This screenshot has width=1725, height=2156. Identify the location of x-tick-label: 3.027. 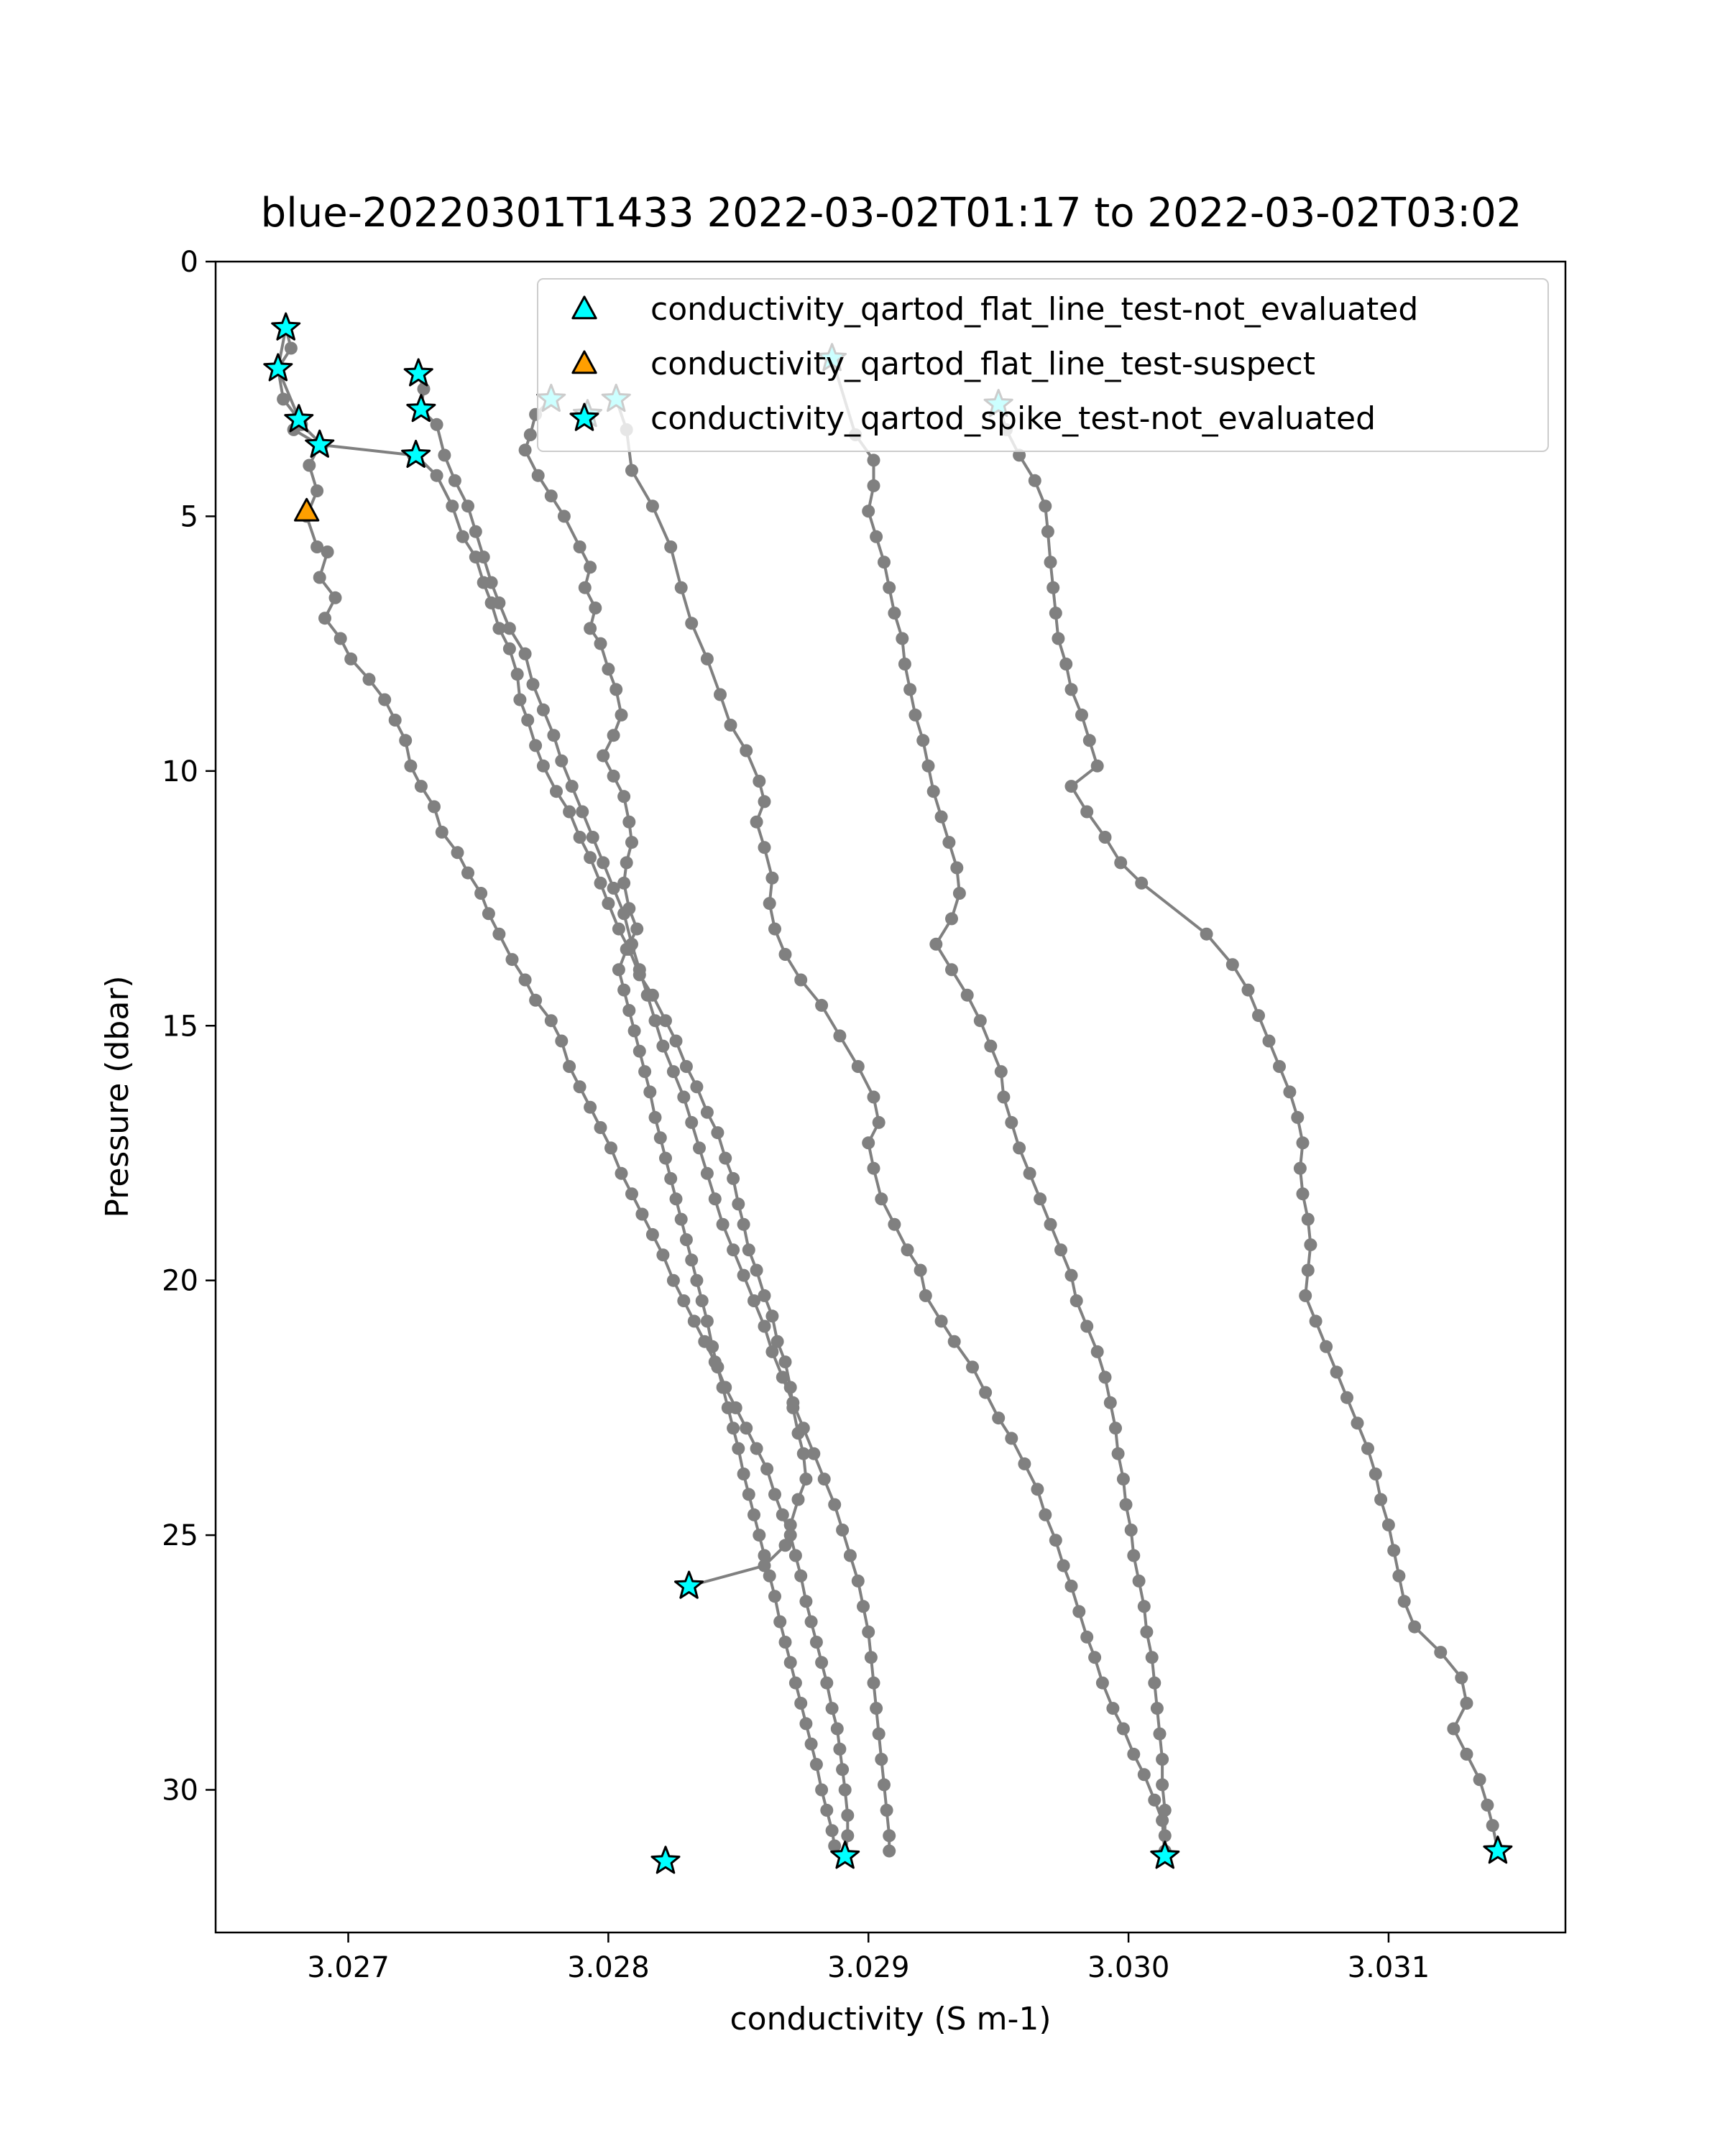
(348, 1967).